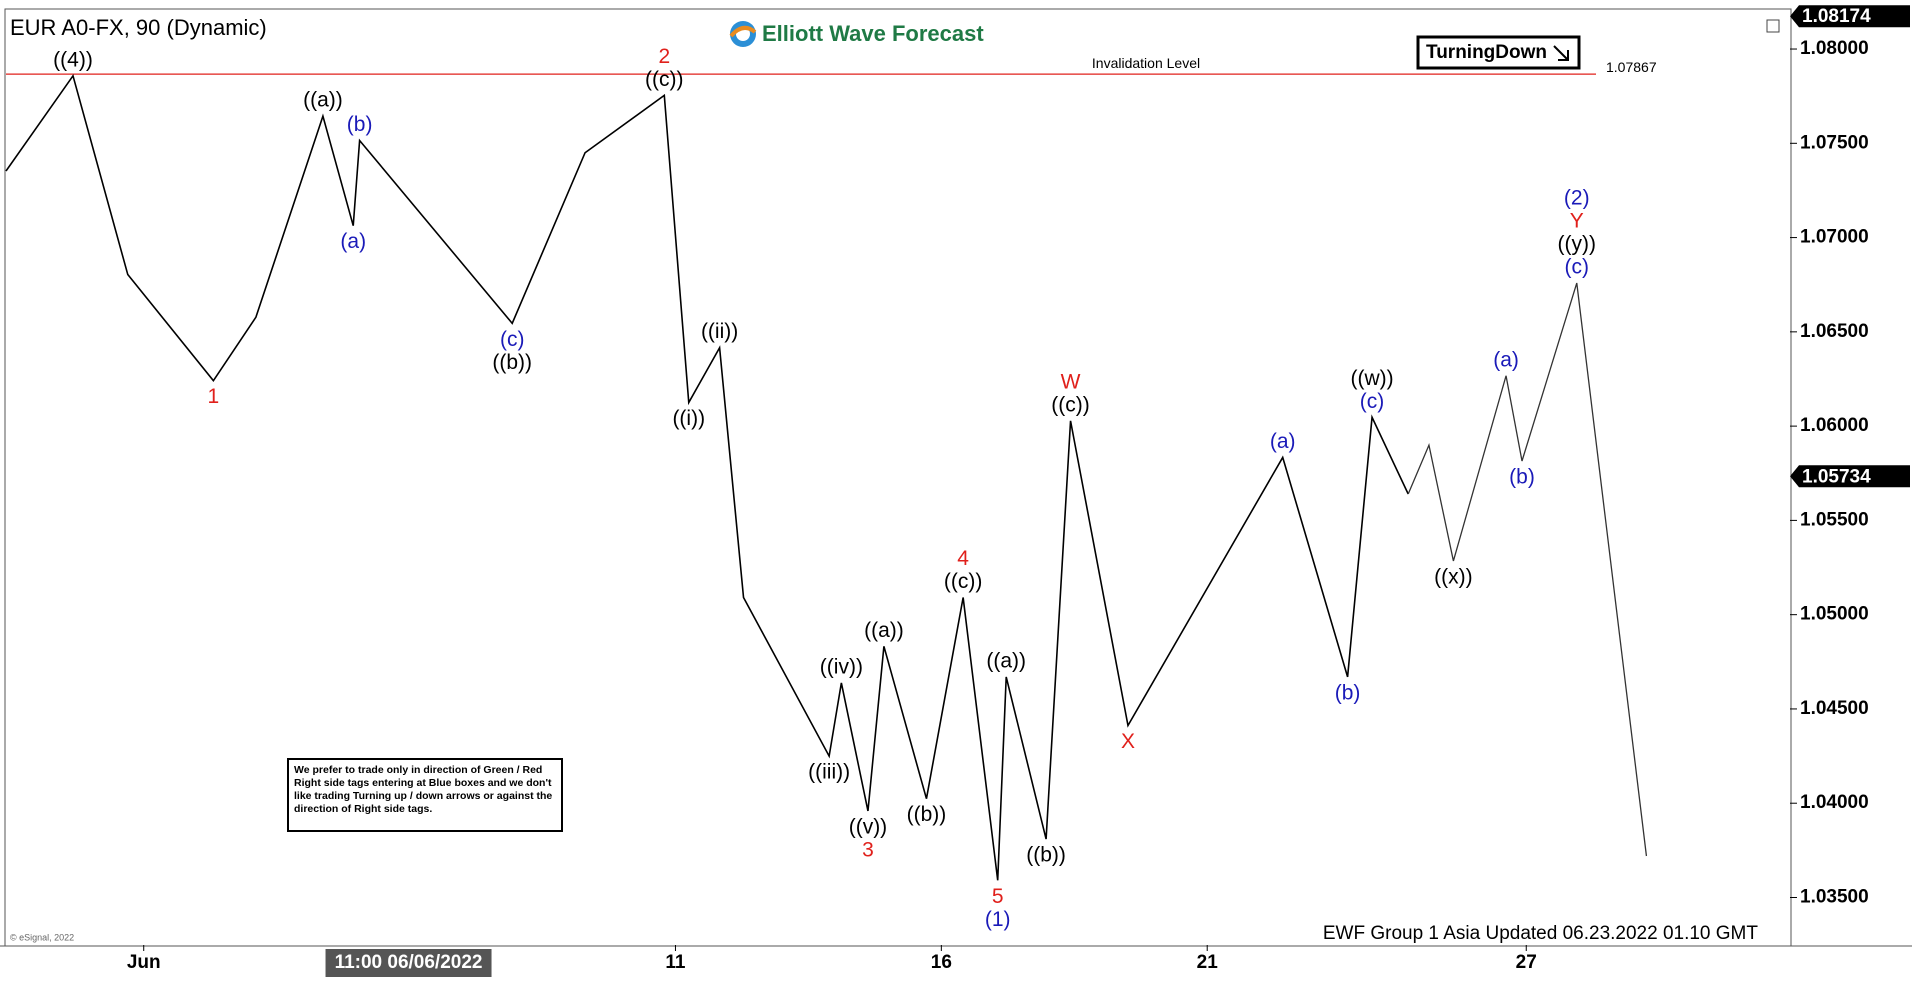 This screenshot has height=981, width=1912. I want to click on tag-box: TurningDown, so click(1498, 52).